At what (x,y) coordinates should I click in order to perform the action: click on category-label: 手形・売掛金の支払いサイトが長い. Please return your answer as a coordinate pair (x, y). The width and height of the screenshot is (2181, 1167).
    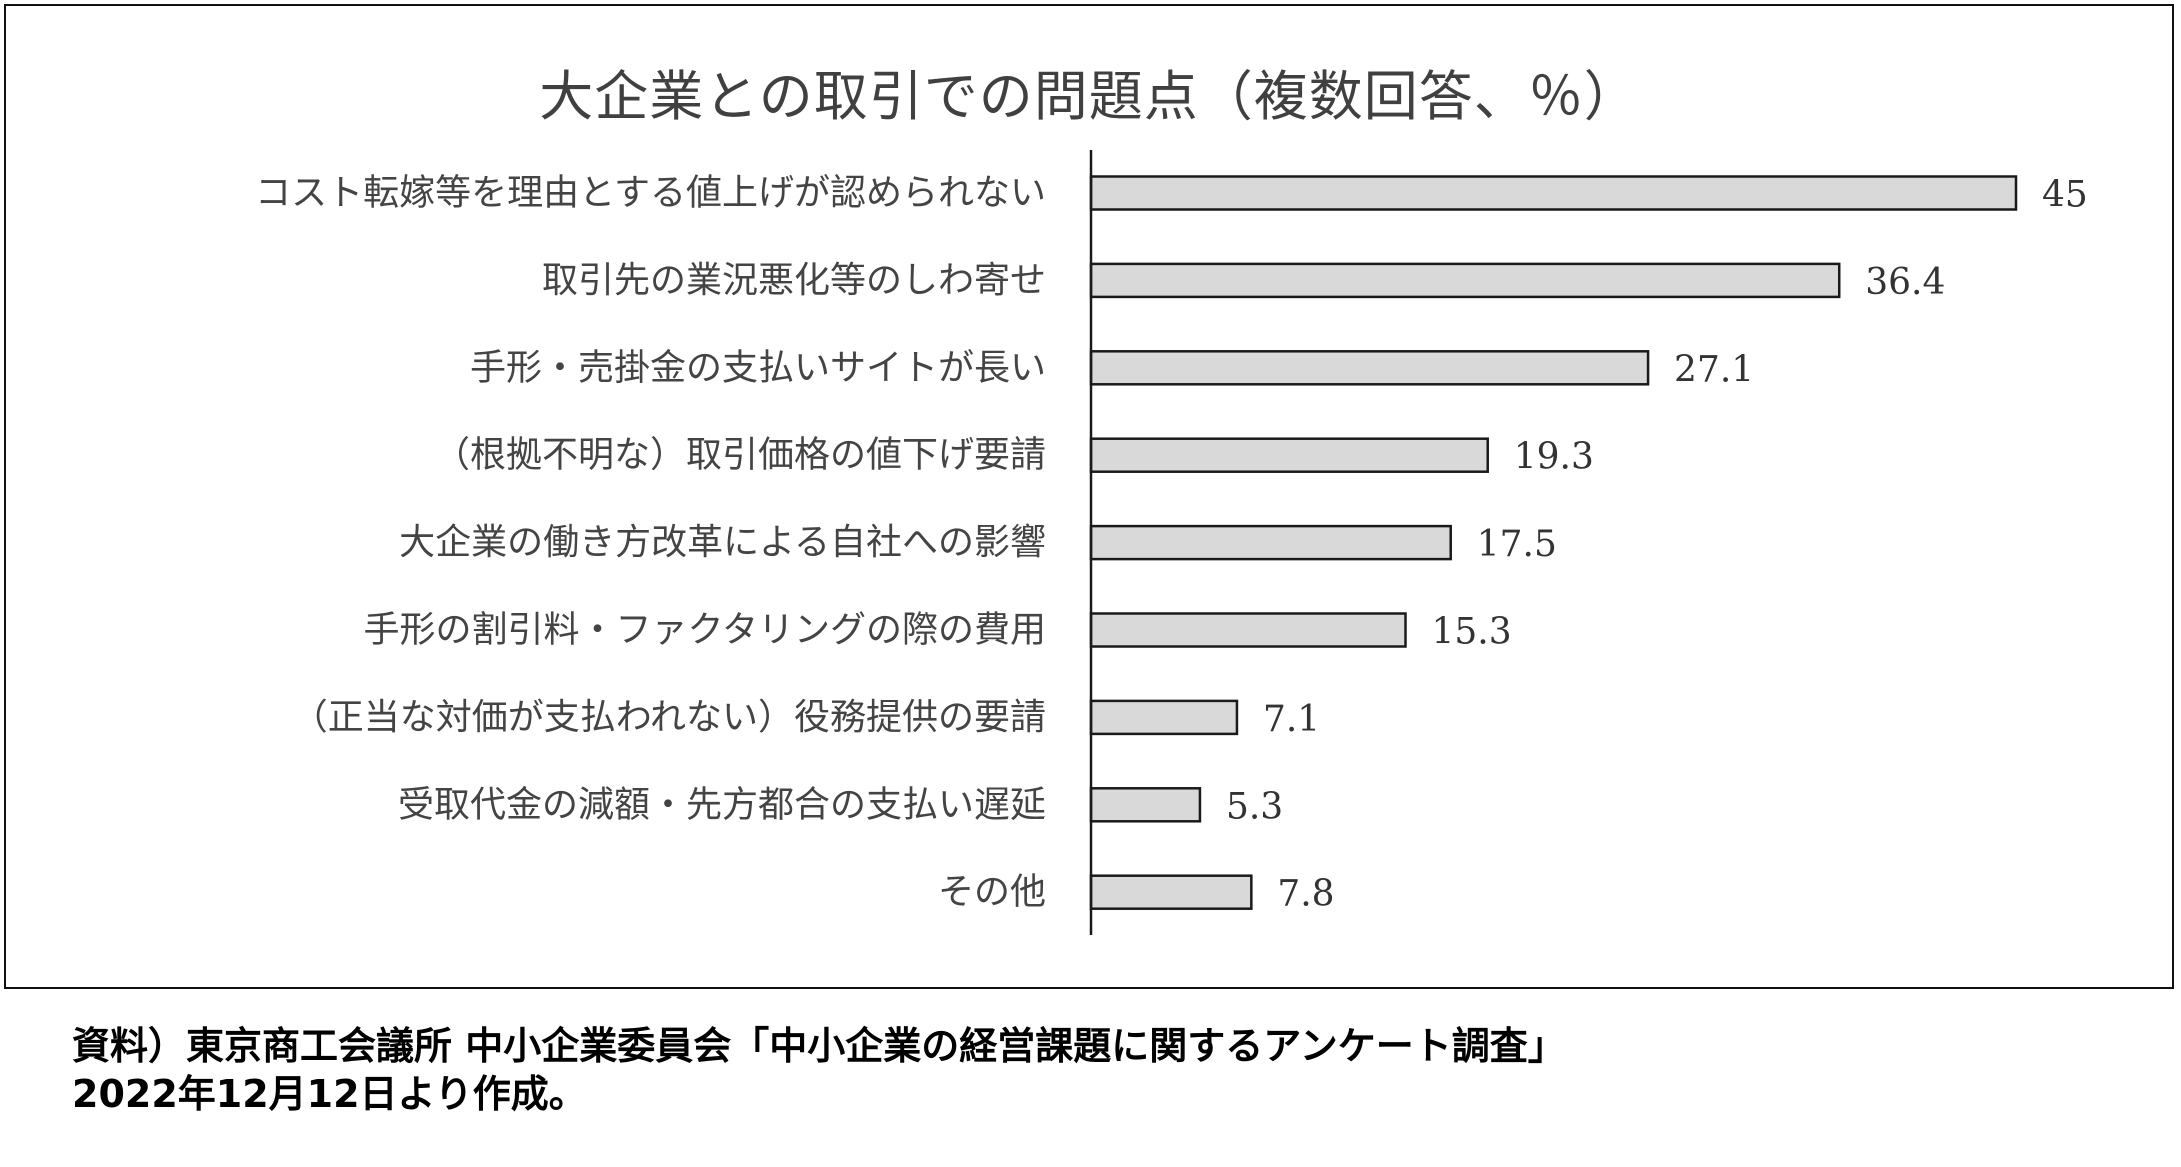
    Looking at the image, I should click on (758, 367).